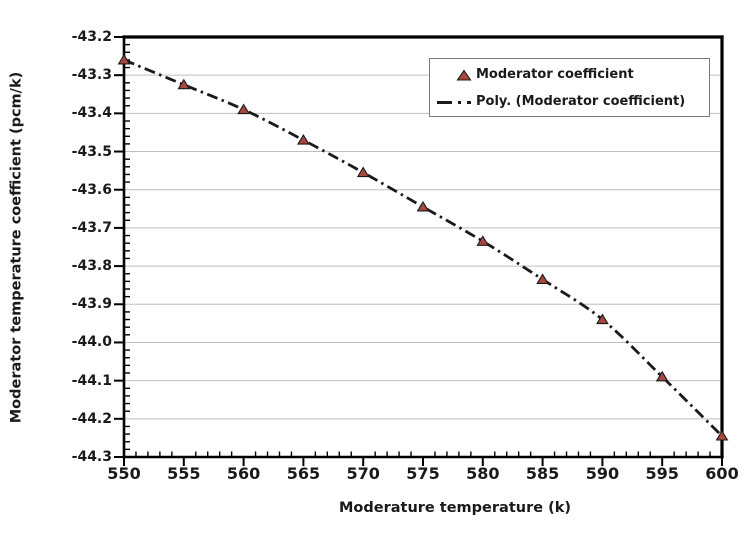 The height and width of the screenshot is (540, 748). Describe the element at coordinates (91, 304) in the screenshot. I see `y-tick-label: -43.9` at that location.